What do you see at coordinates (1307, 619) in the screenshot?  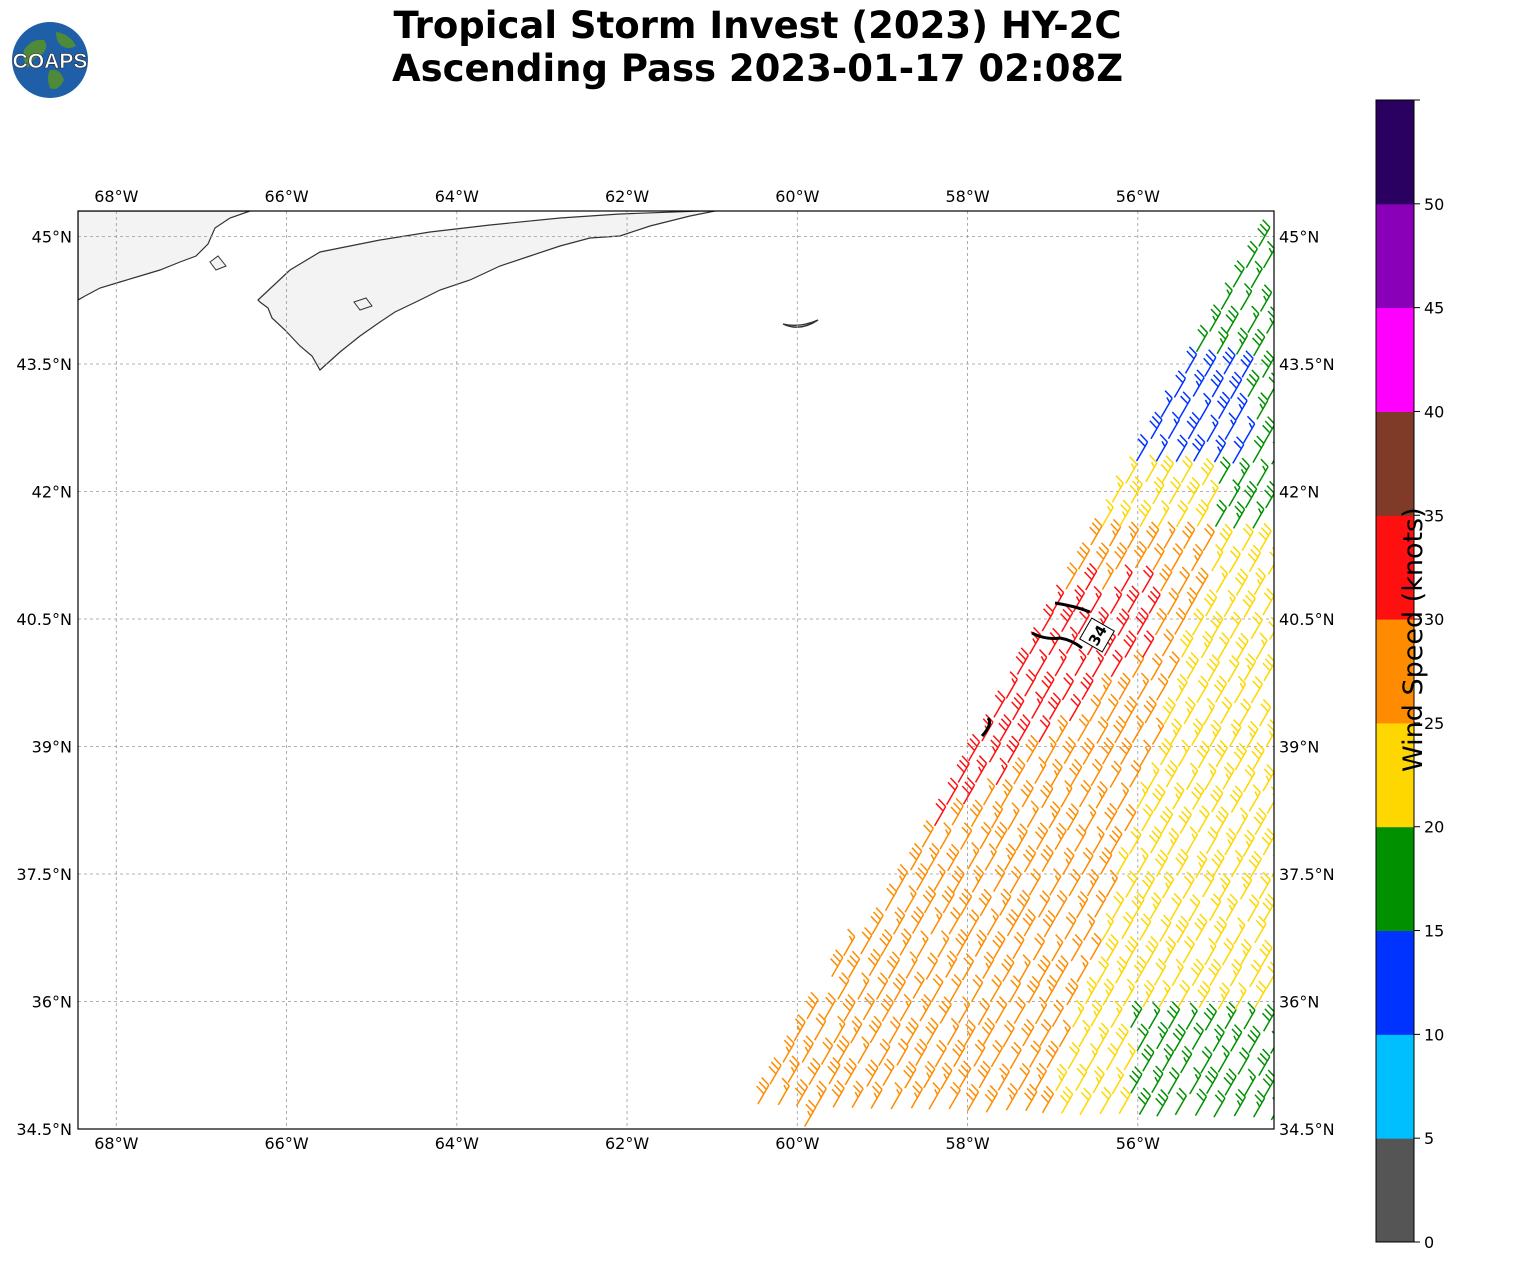 I see `lat-tick-label: 40.5°N` at bounding box center [1307, 619].